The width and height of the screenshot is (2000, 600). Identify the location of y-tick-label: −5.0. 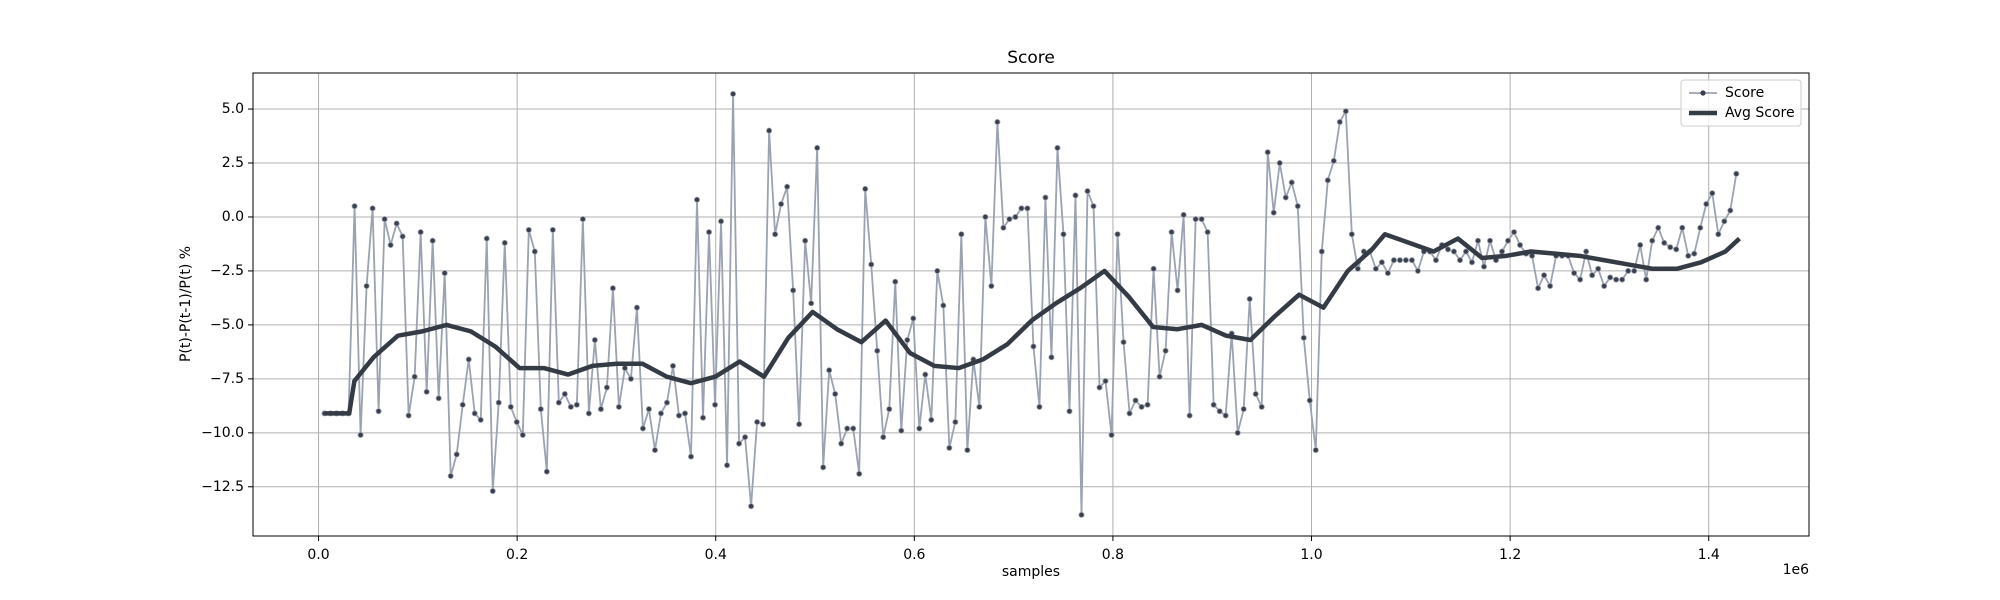
(227, 325).